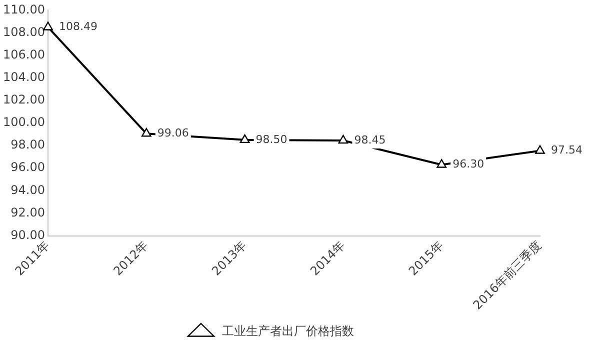 Image resolution: width=590 pixels, height=348 pixels. I want to click on data-label: 99.06, so click(173, 133).